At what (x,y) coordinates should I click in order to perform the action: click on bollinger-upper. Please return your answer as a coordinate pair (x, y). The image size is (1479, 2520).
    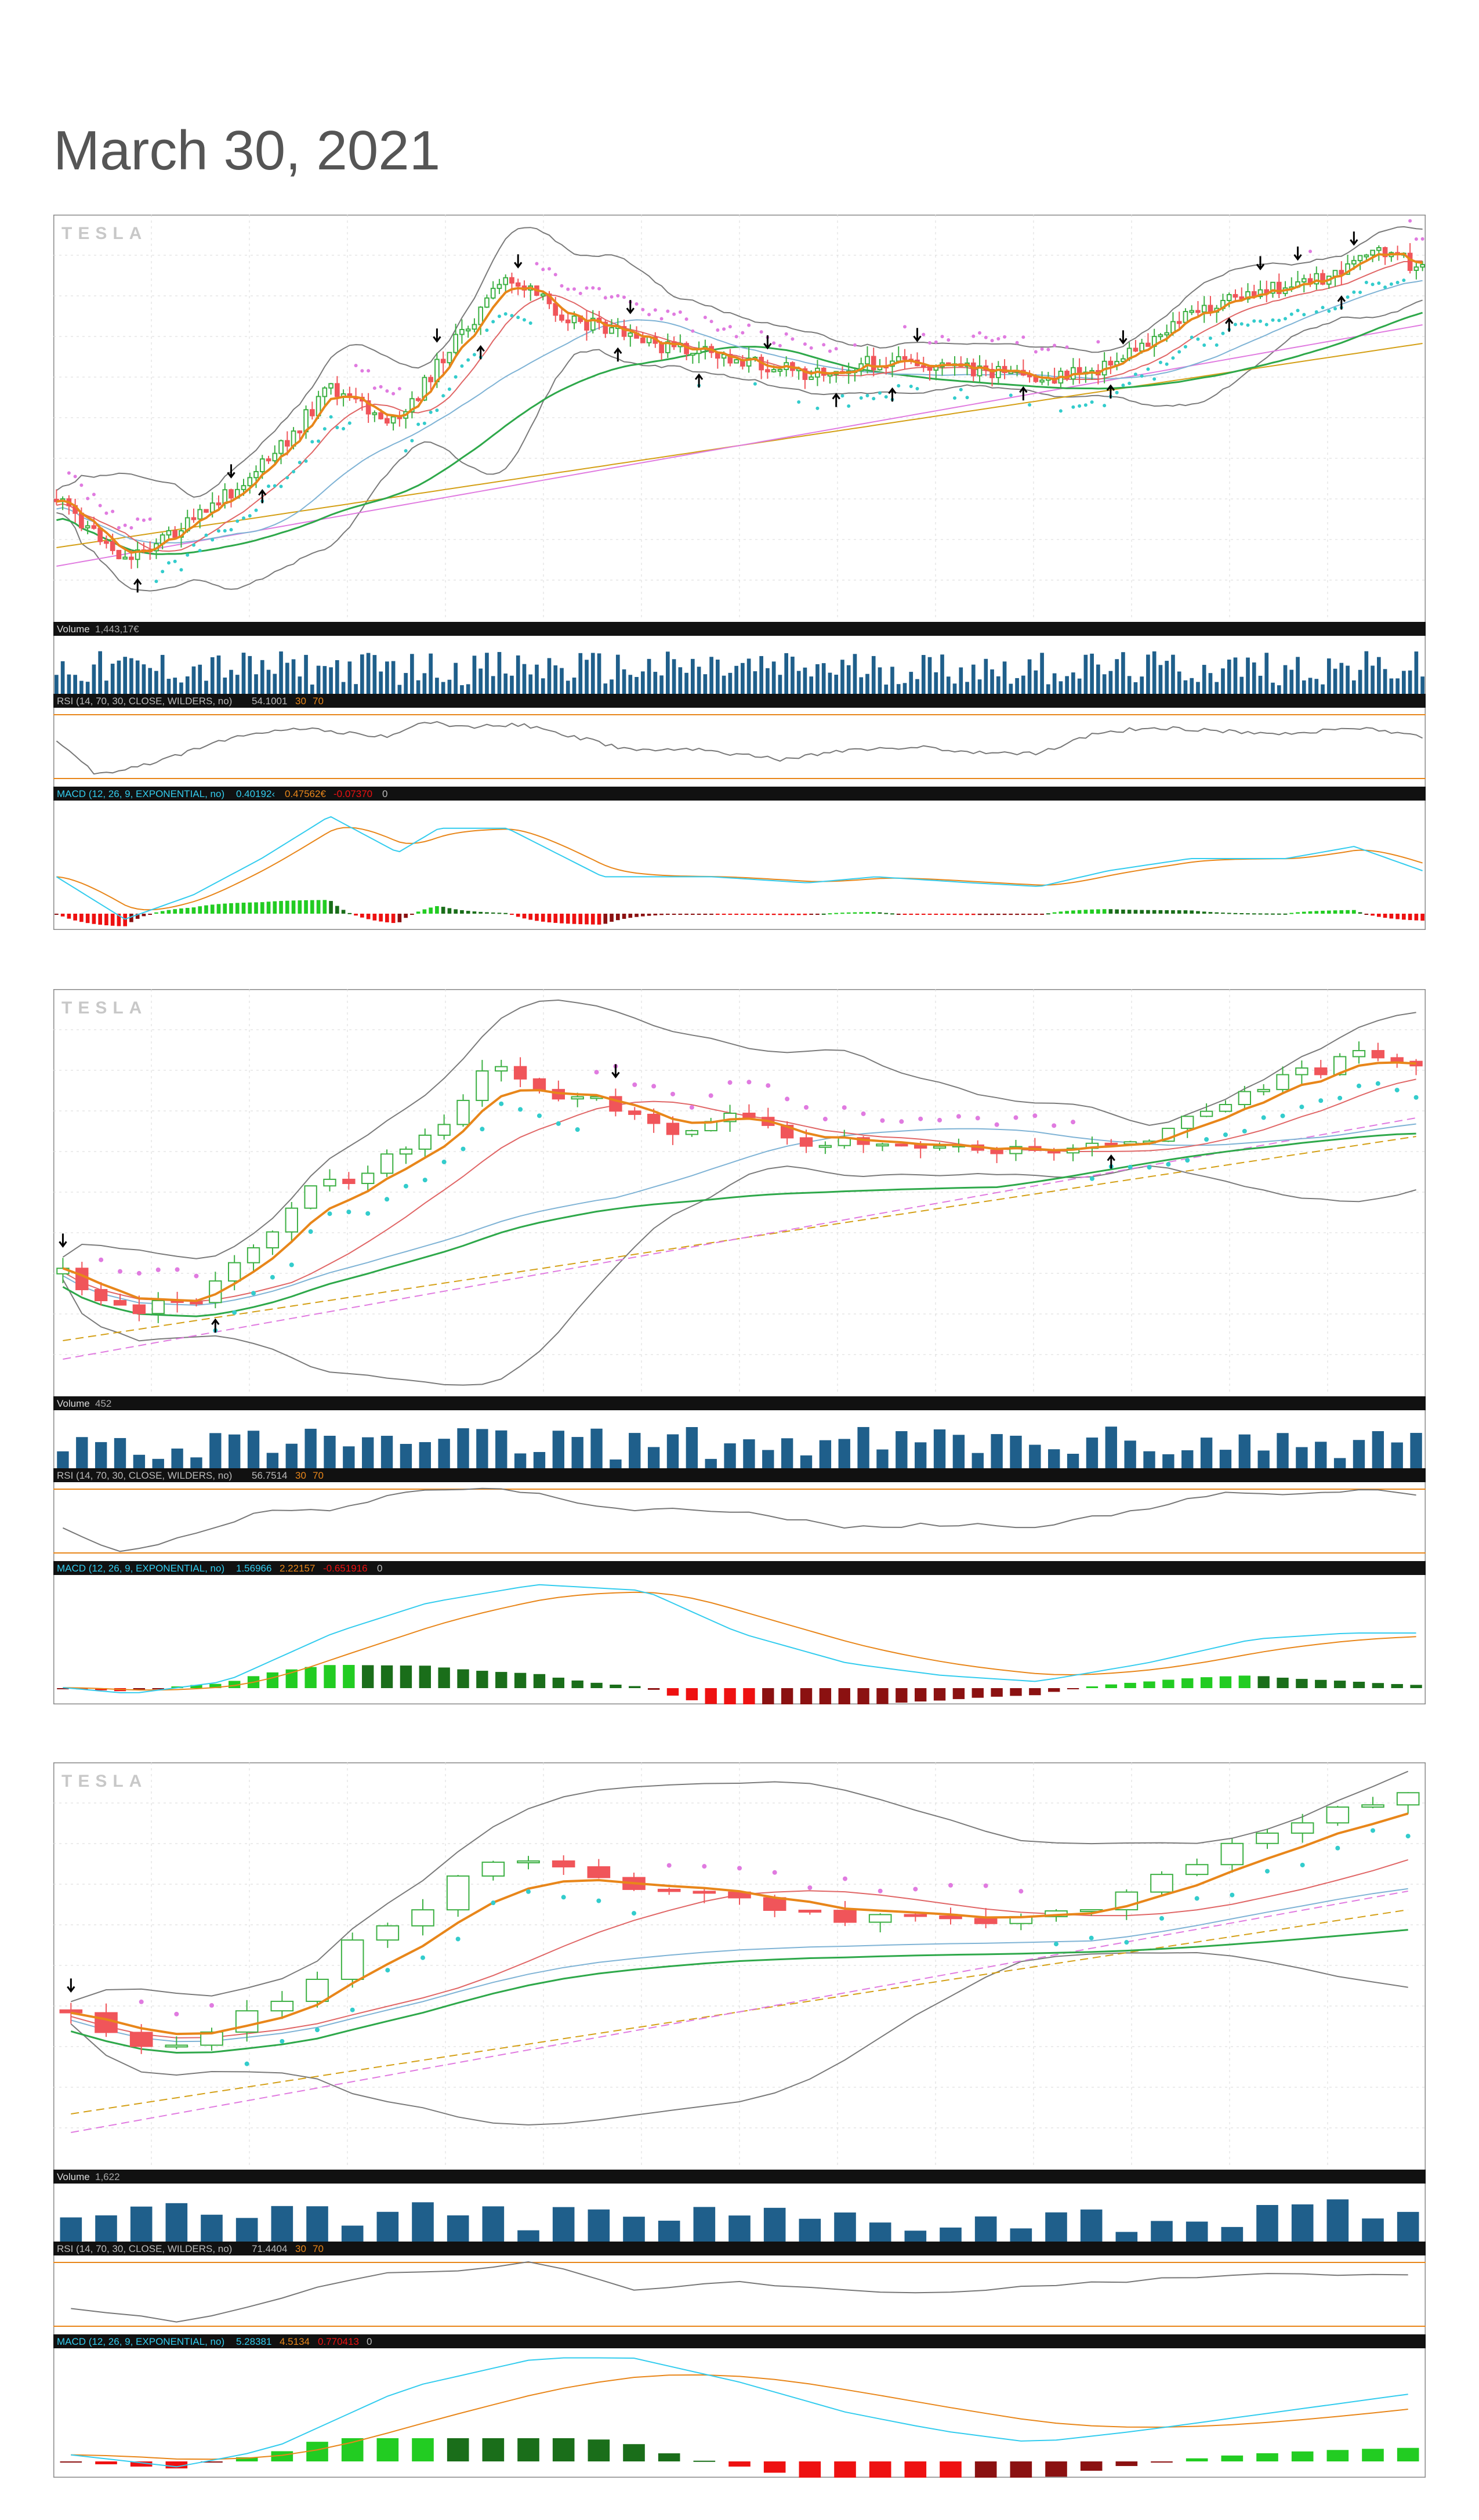
    Looking at the image, I should click on (739, 1129).